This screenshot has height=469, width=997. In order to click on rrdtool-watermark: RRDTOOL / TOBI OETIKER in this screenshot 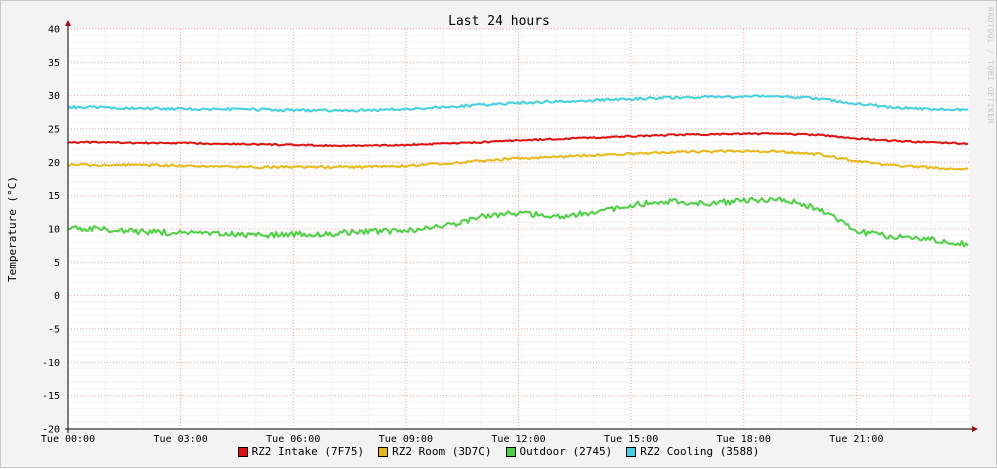, I will do `click(990, 65)`.